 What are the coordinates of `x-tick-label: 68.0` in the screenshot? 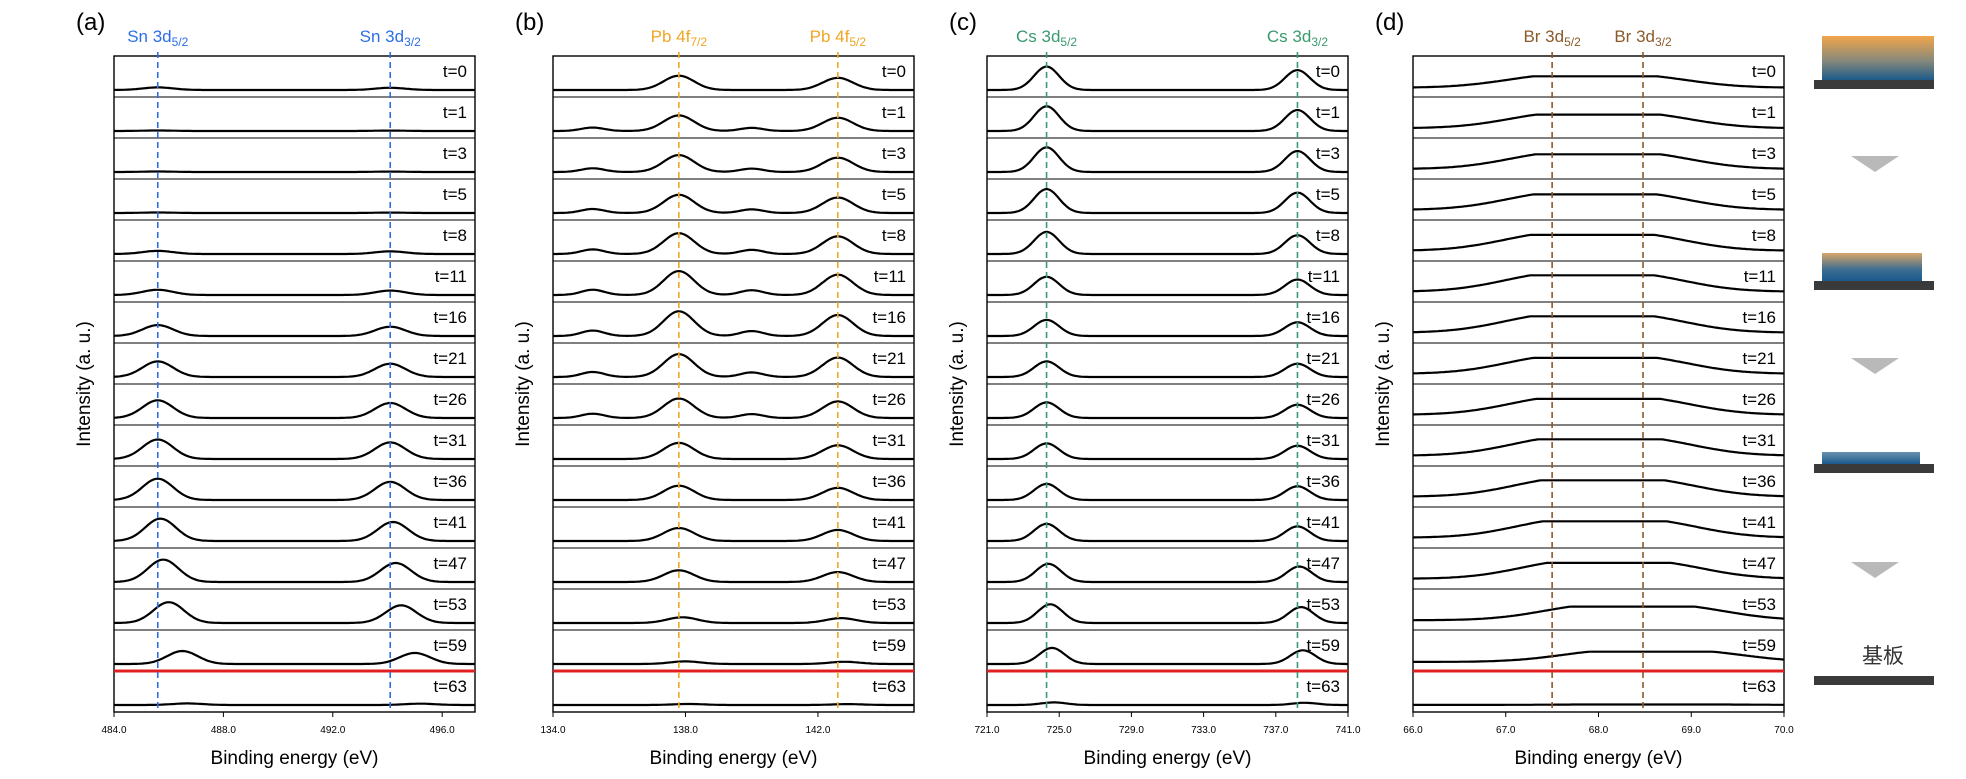 It's located at (1599, 730).